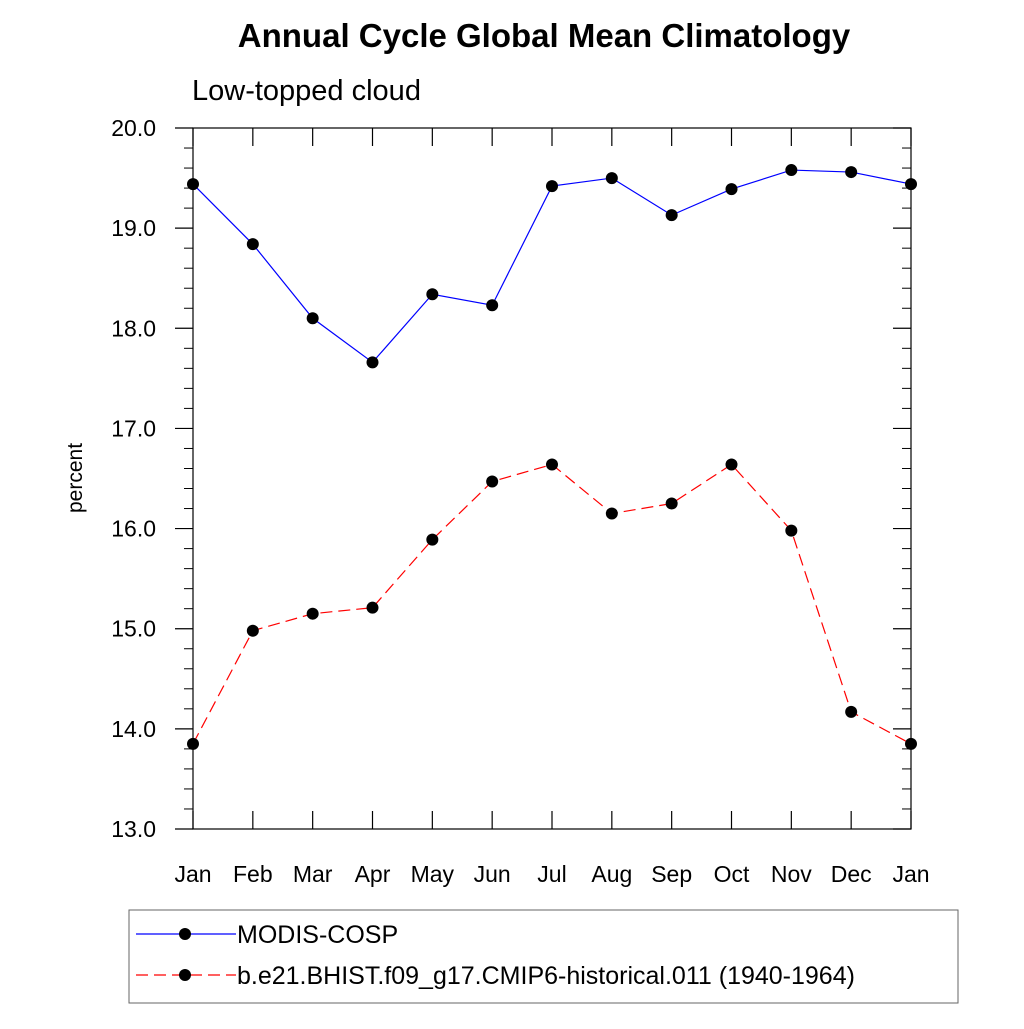 The width and height of the screenshot is (1024, 1029). Describe the element at coordinates (133, 629) in the screenshot. I see `y-tick-label: 15.0` at that location.